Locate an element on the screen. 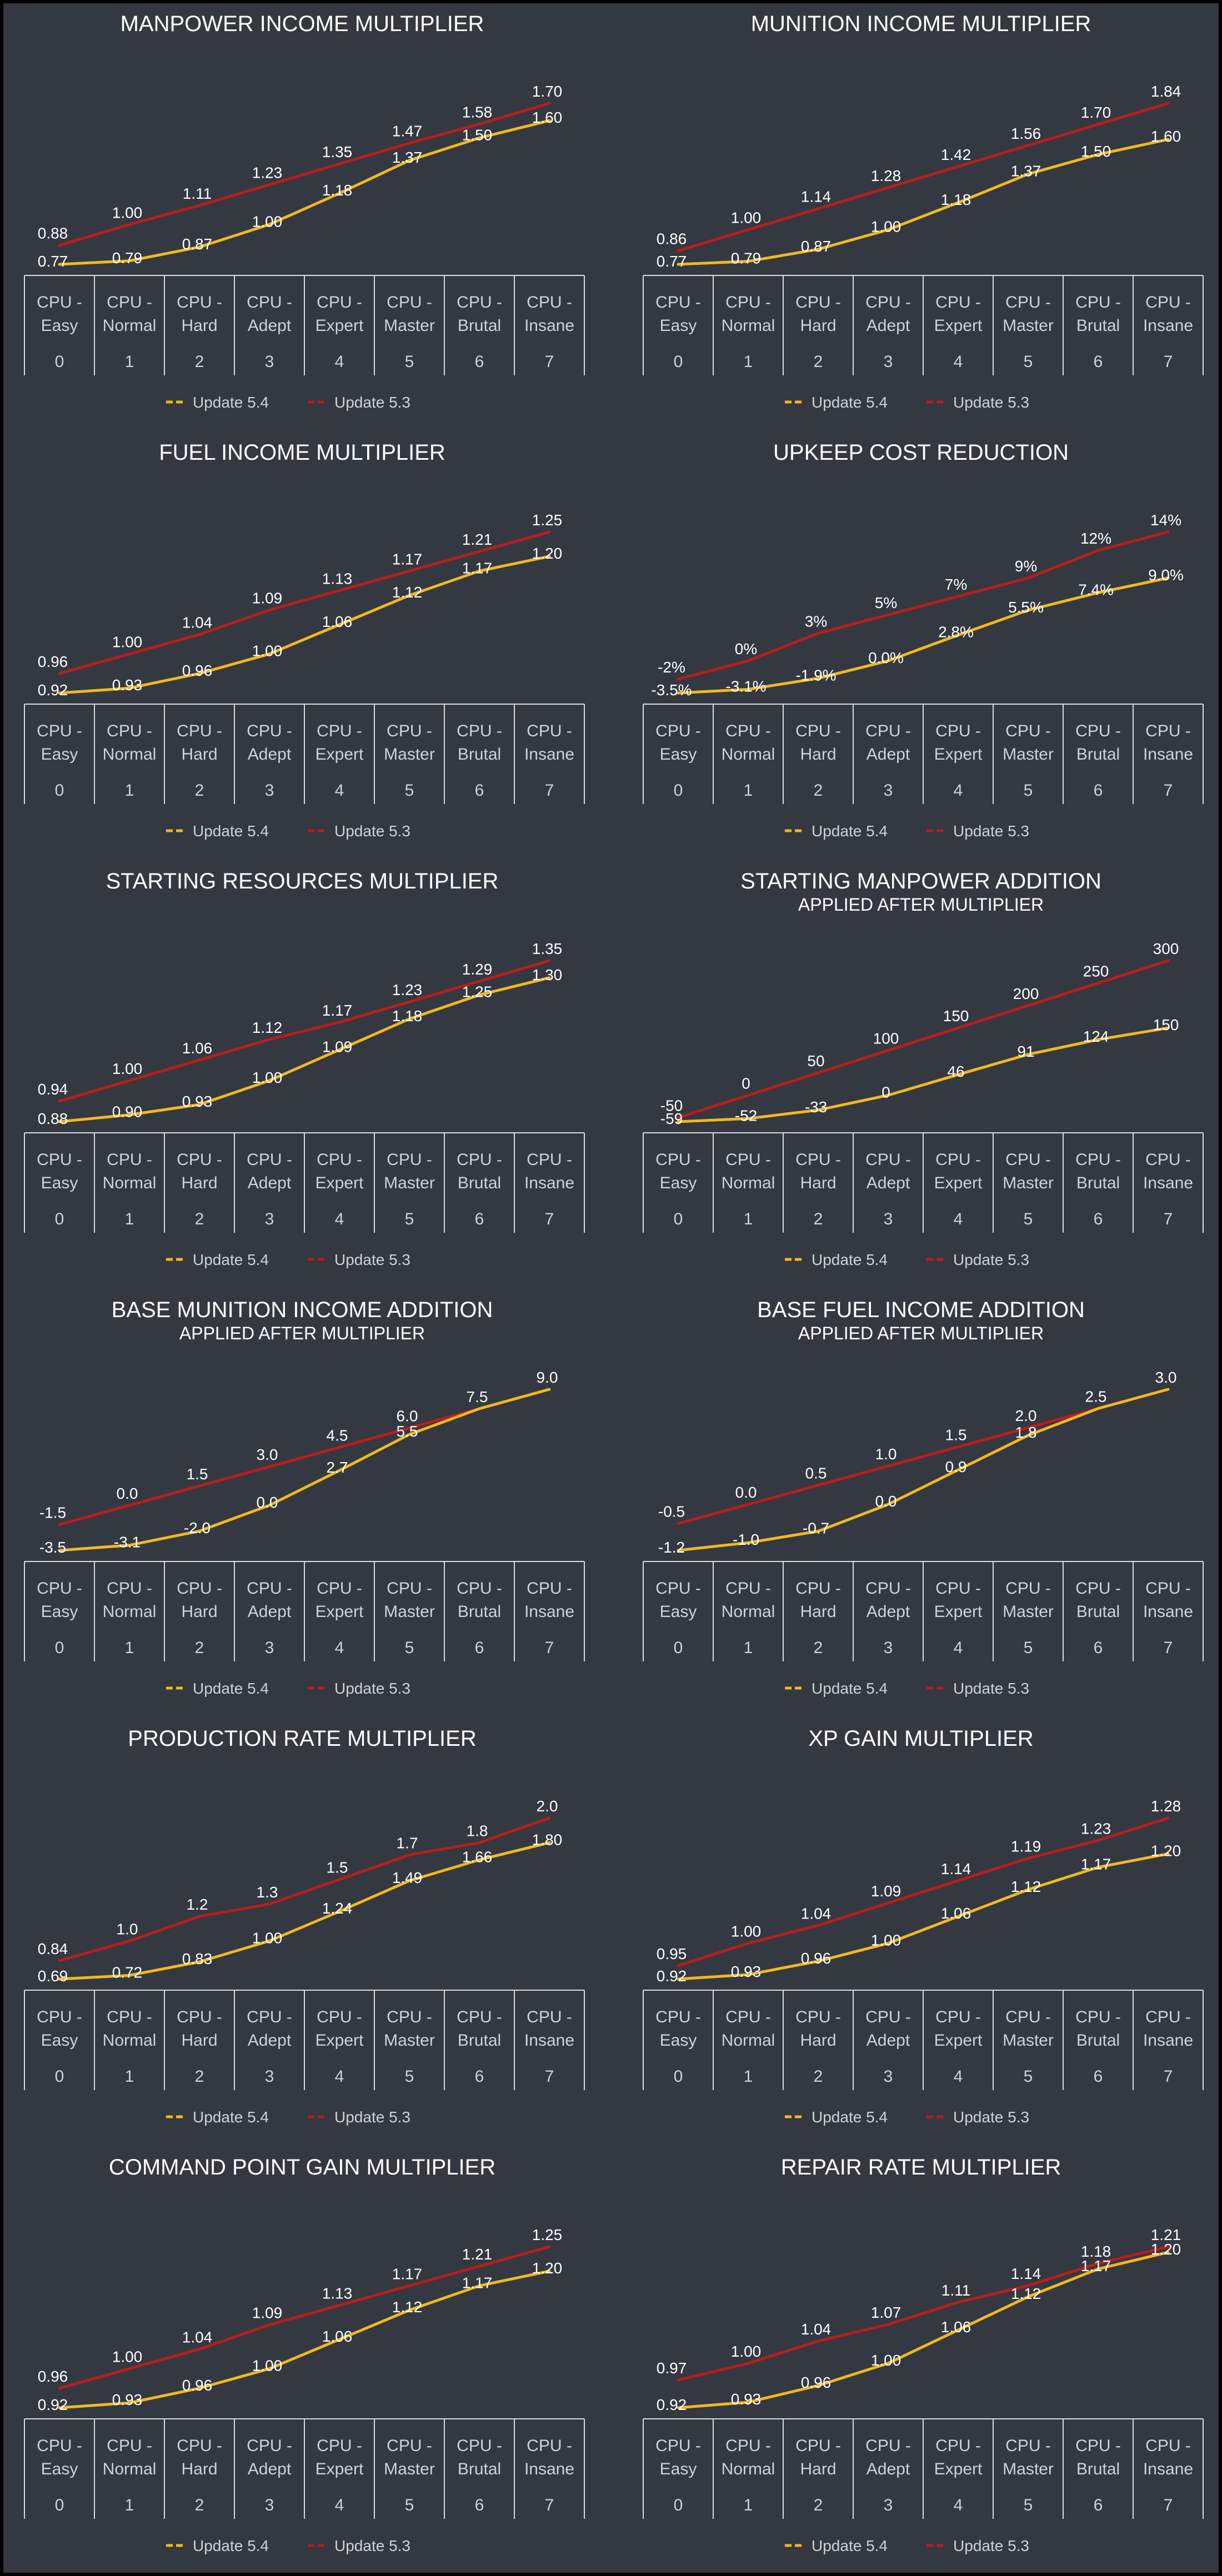 The height and width of the screenshot is (2576, 1222). data-label: -1.2 is located at coordinates (671, 1547).